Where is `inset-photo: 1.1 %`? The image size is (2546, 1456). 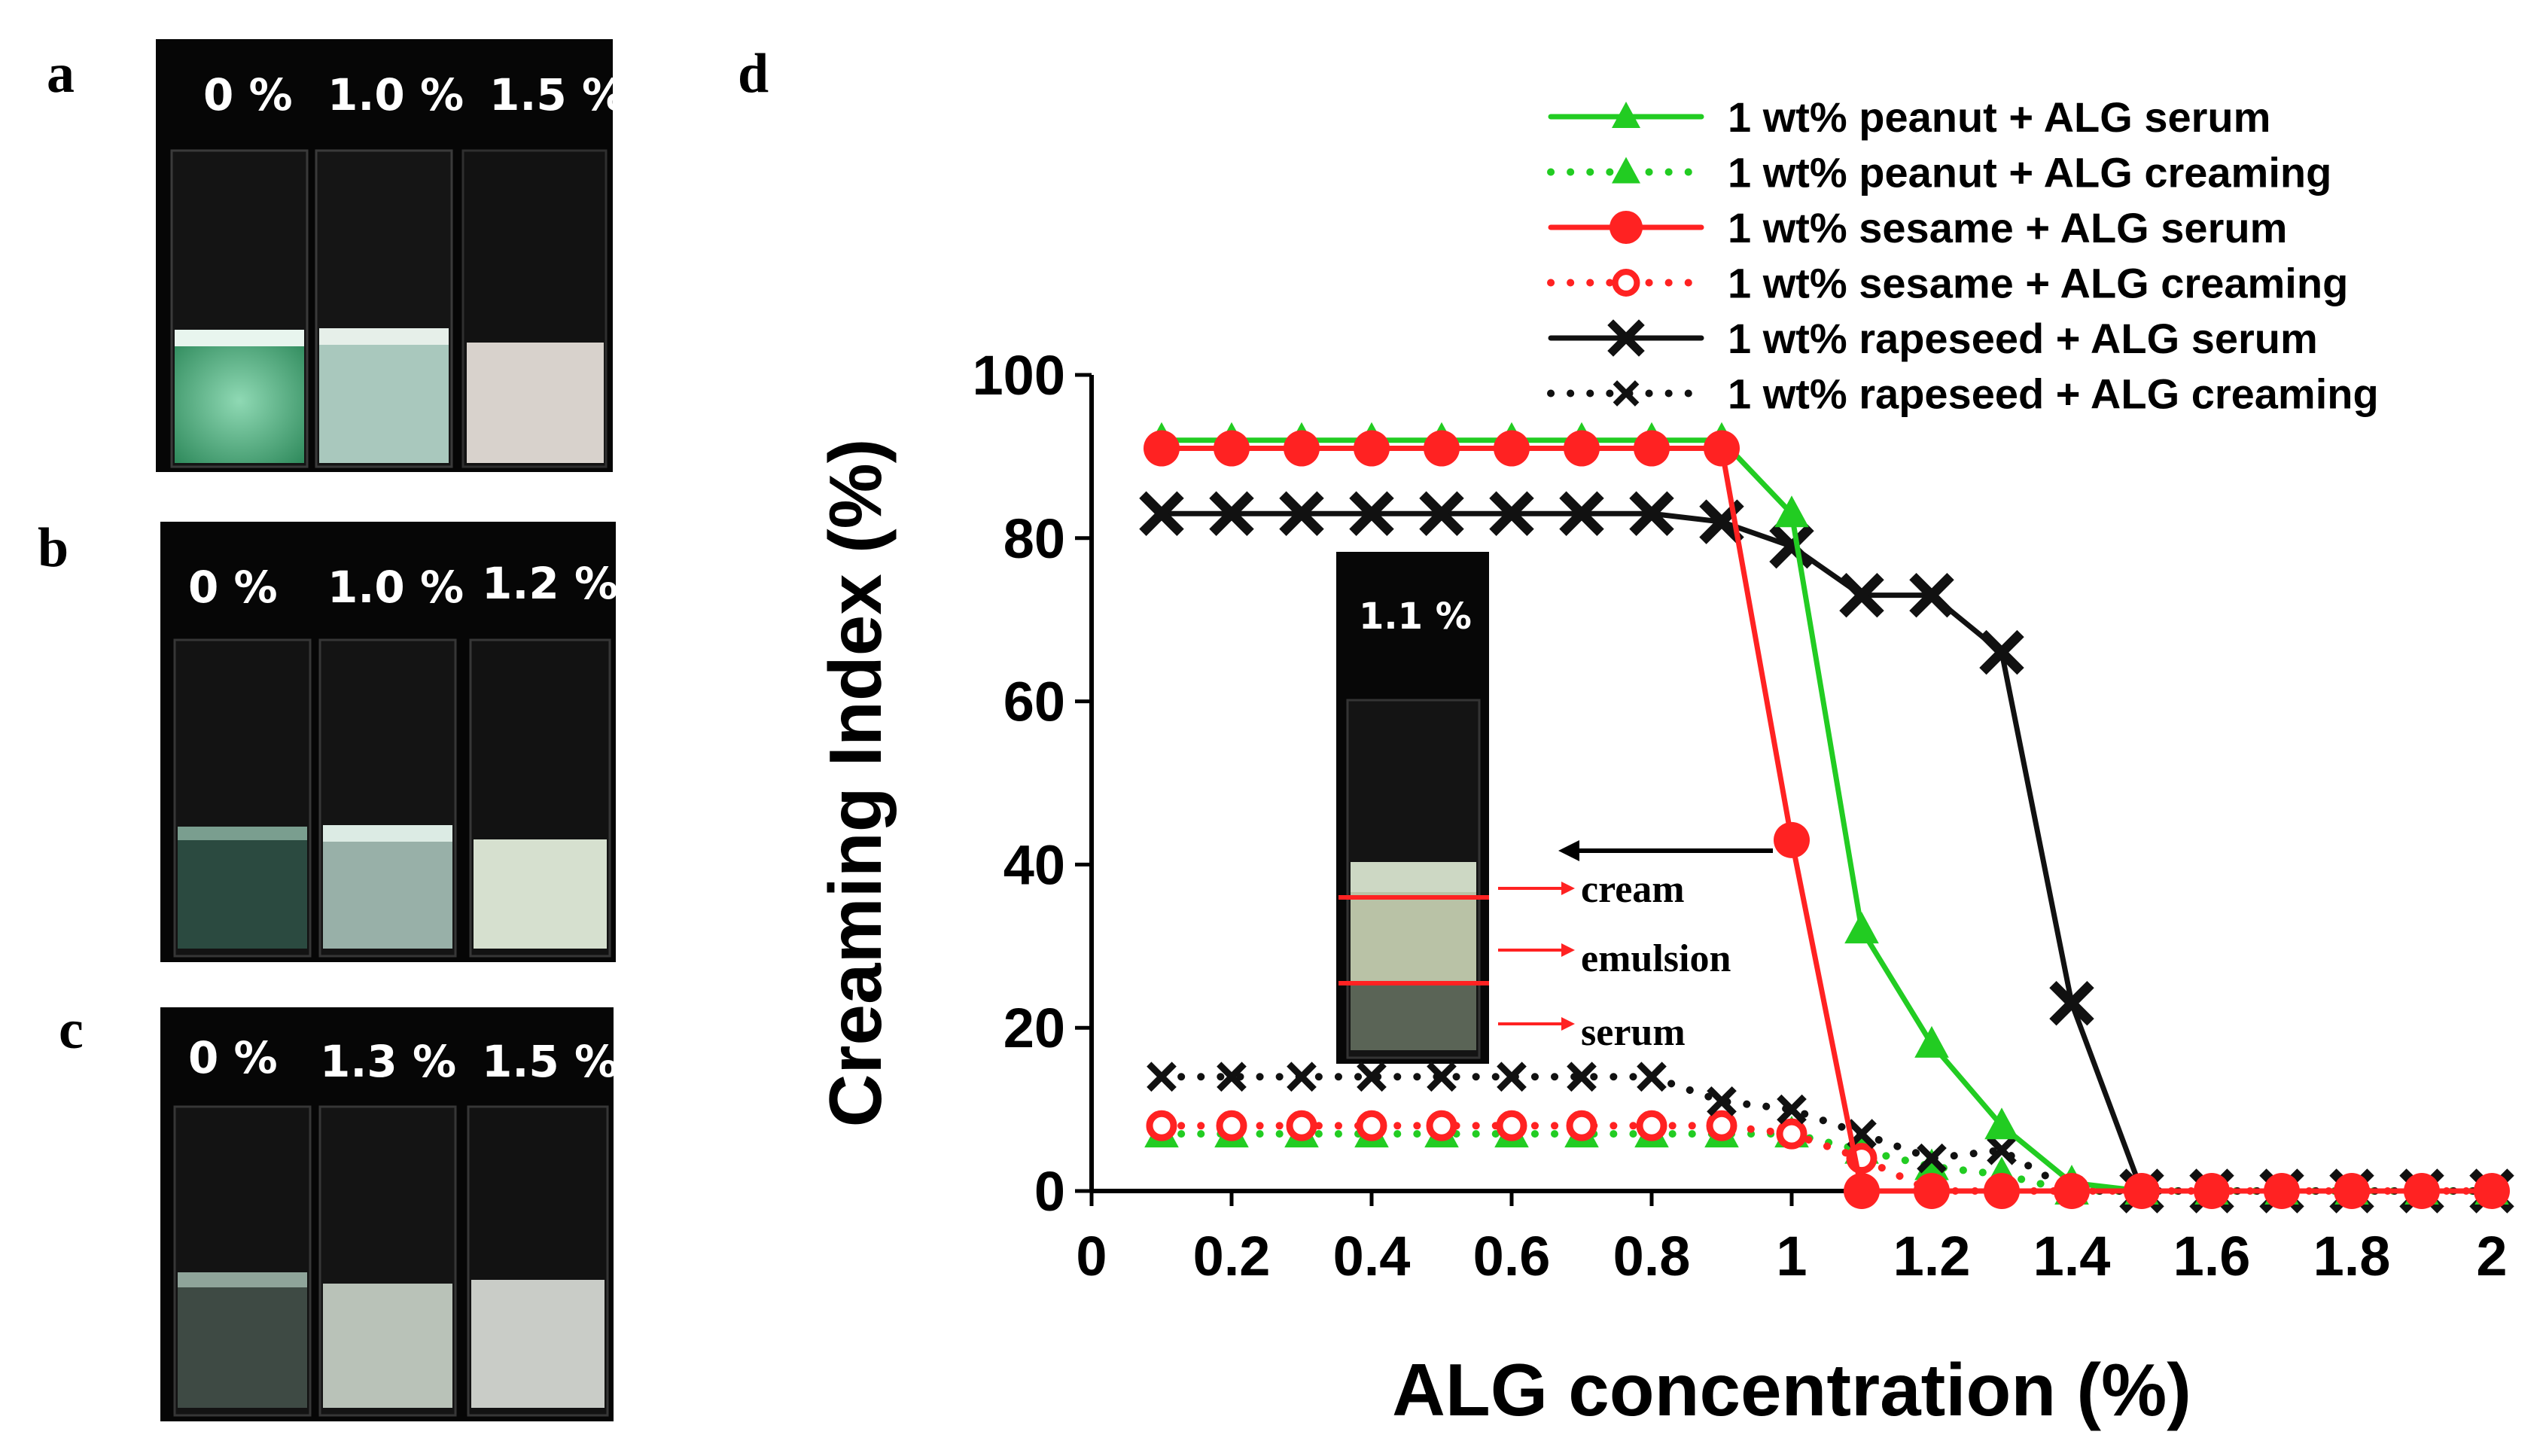
inset-photo: 1.1 % is located at coordinates (1412, 808).